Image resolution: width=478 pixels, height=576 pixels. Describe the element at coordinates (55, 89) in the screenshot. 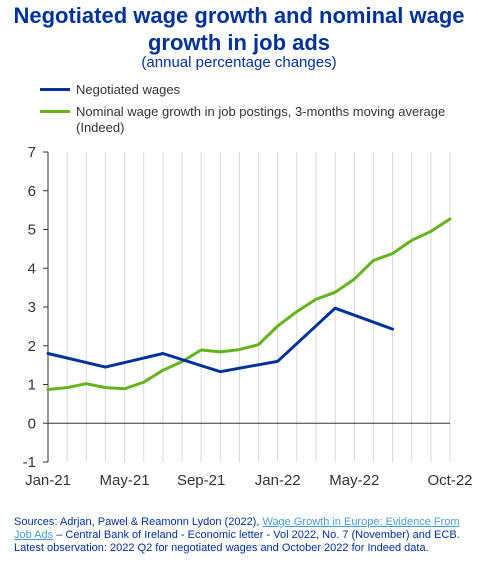

I see `legend-swatch-negotiated` at that location.